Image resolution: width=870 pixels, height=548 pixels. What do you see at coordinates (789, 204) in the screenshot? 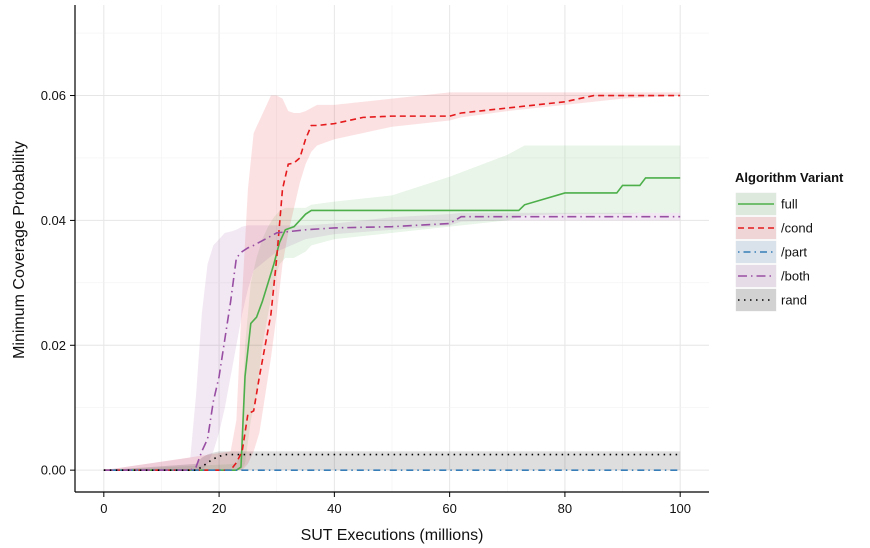
I see `legend-label: full` at bounding box center [789, 204].